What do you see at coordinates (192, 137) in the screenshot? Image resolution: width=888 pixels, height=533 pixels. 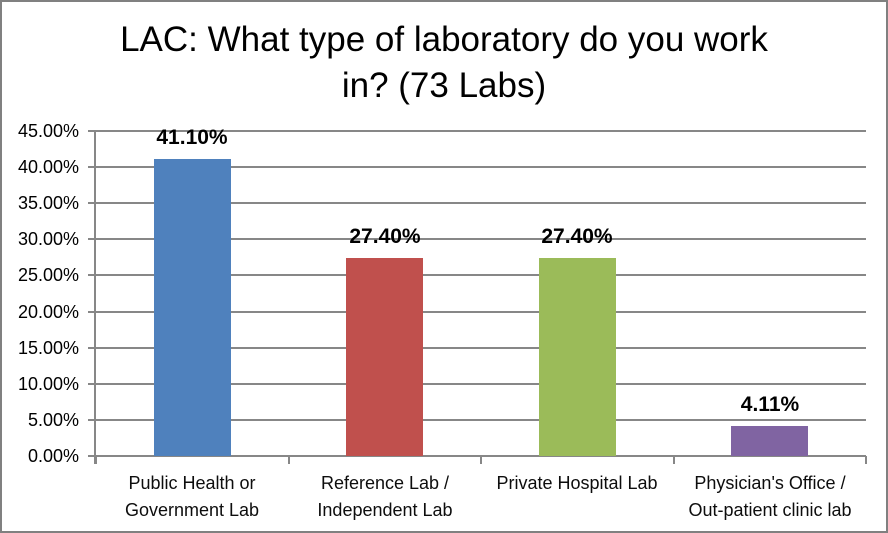 I see `bar-value-label: 41.10%` at bounding box center [192, 137].